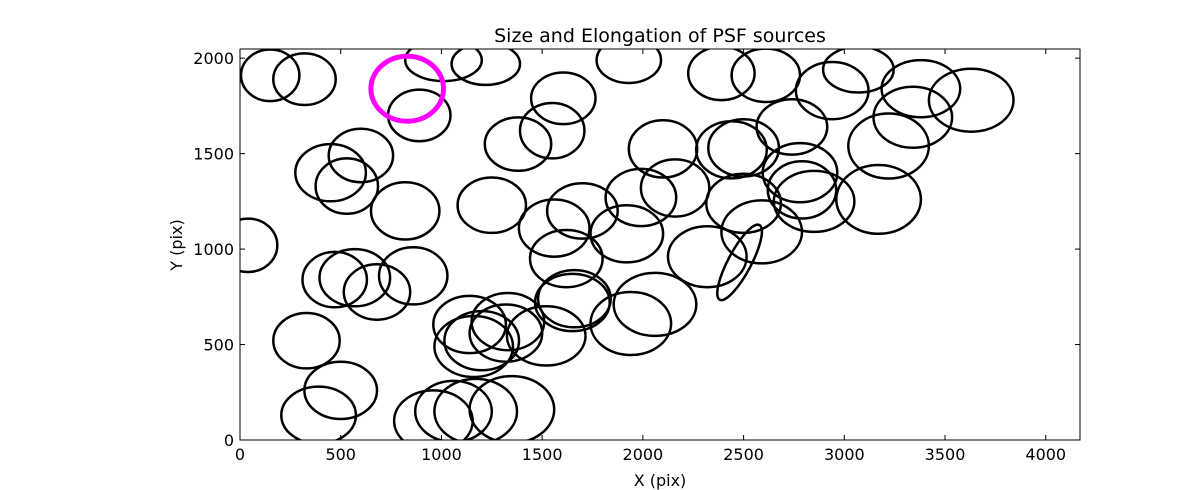  I want to click on x-tick-label: 4000, so click(1045, 454).